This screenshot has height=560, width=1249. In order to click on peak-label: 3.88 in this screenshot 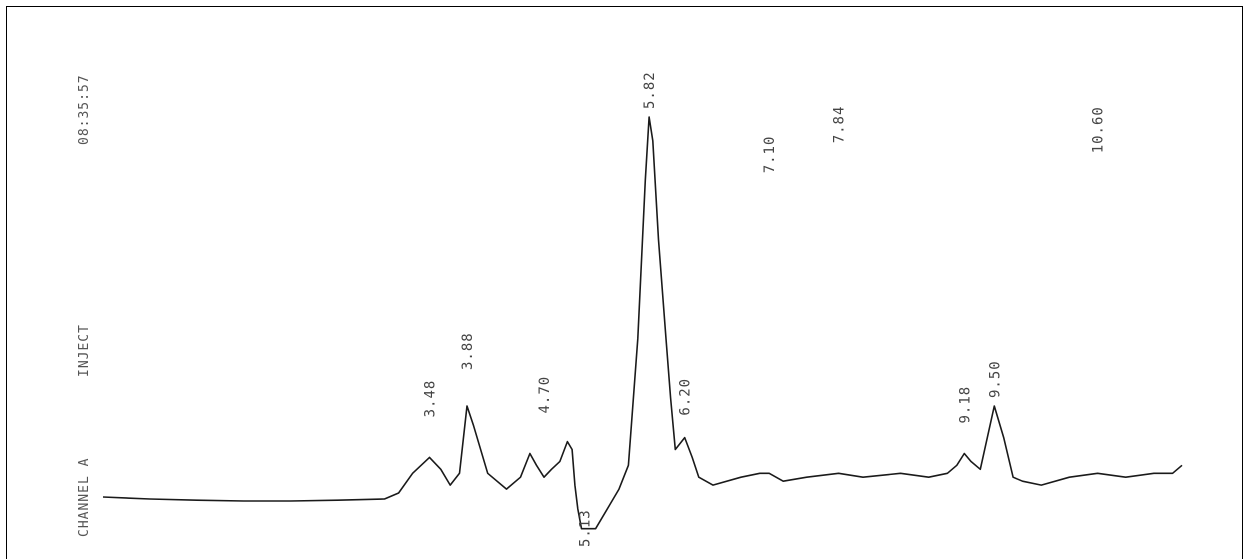, I will do `click(468, 351)`.